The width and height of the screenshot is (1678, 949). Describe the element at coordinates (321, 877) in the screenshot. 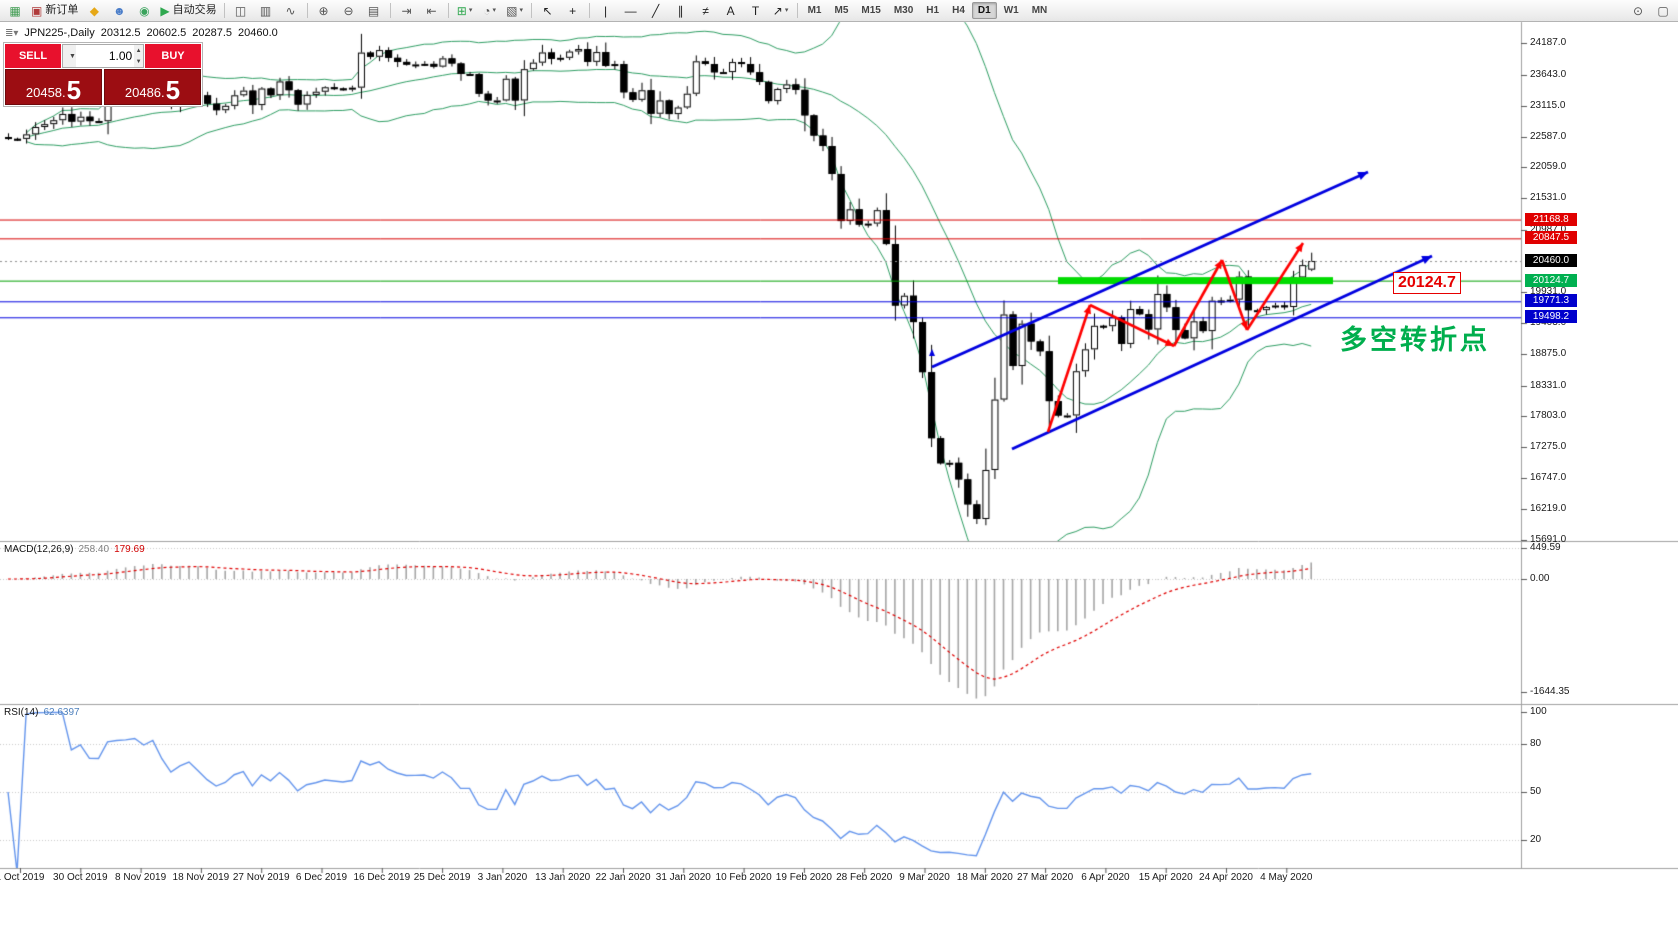

I see `time-axis-label: 6 Dec 2019` at that location.